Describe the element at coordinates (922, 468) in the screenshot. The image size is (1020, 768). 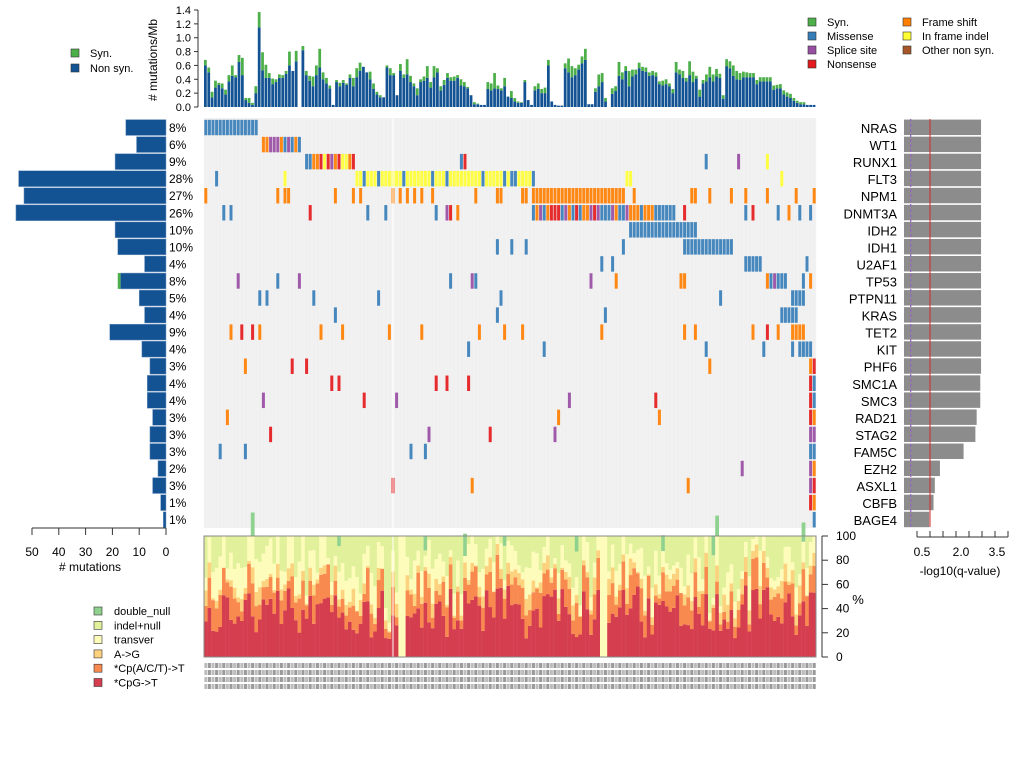
I see `q-value-bar` at that location.